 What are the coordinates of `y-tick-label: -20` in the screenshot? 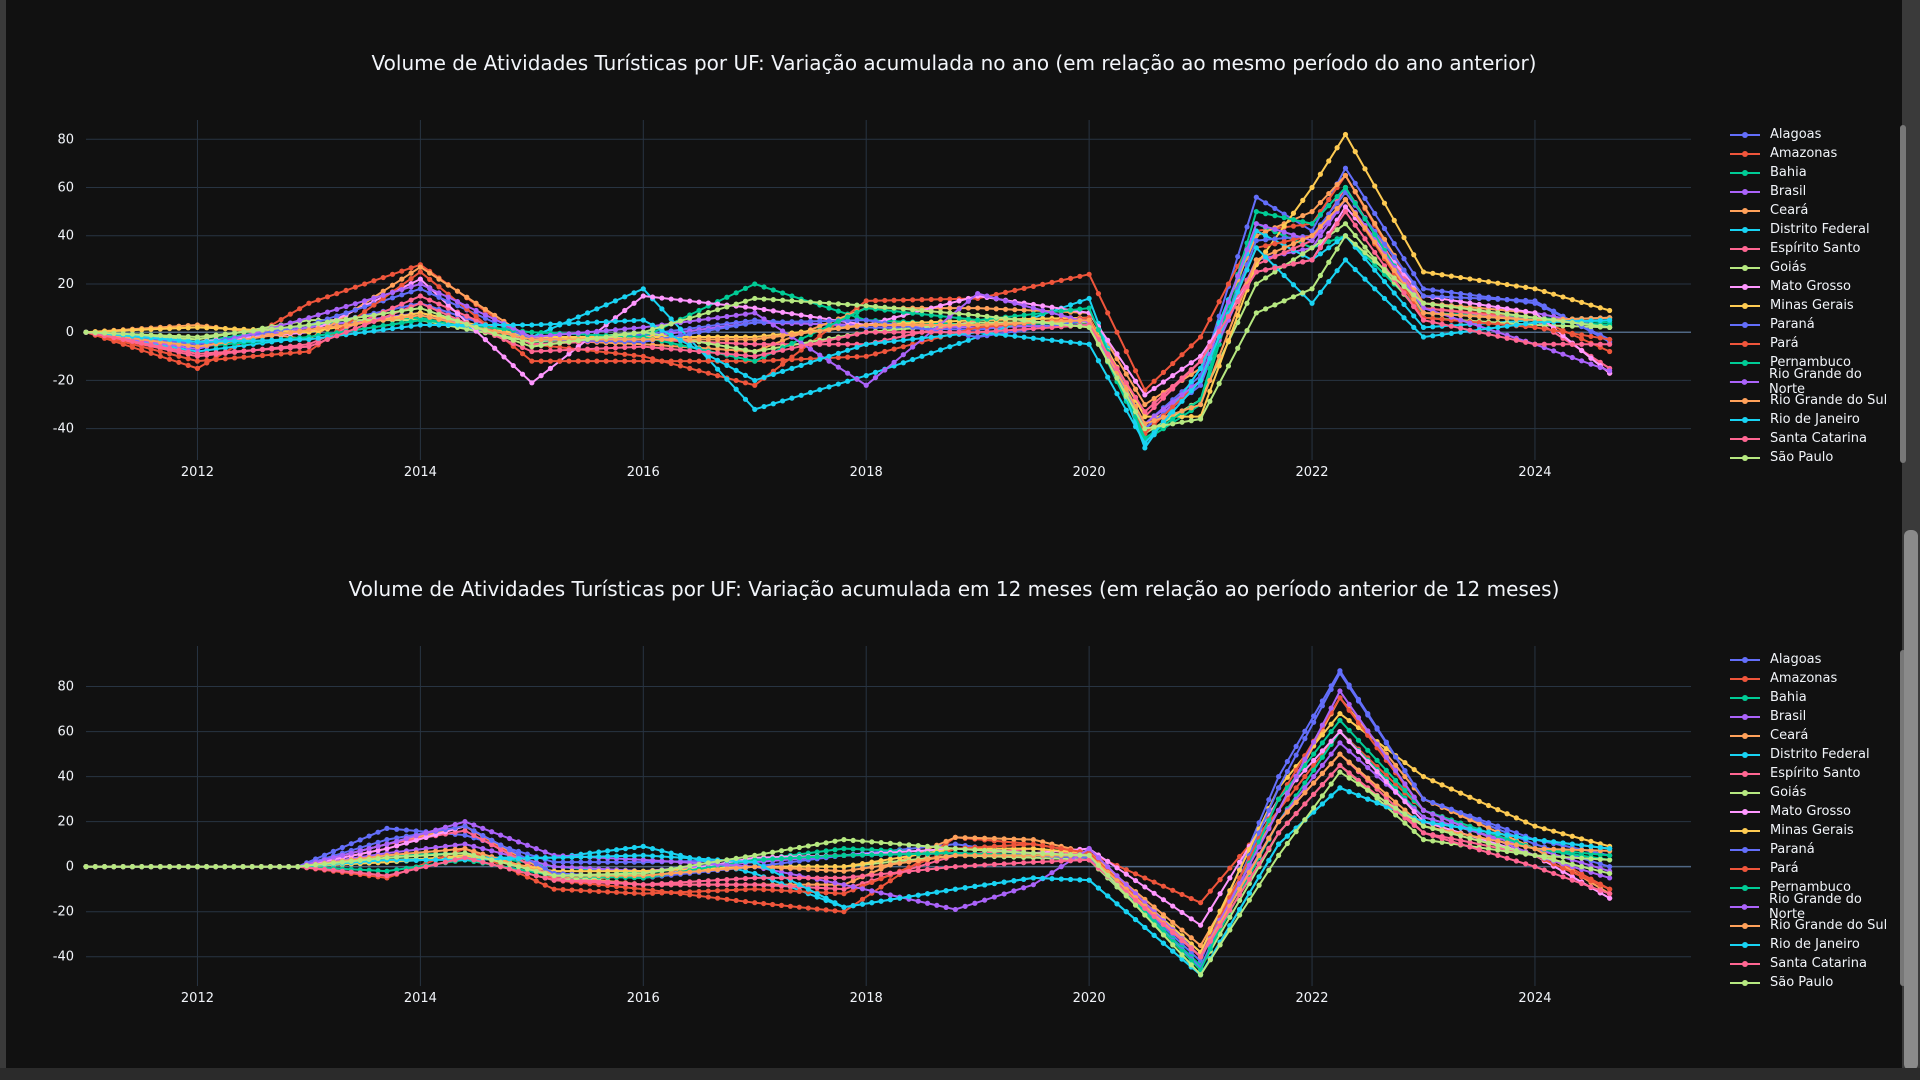 It's located at (63, 912).